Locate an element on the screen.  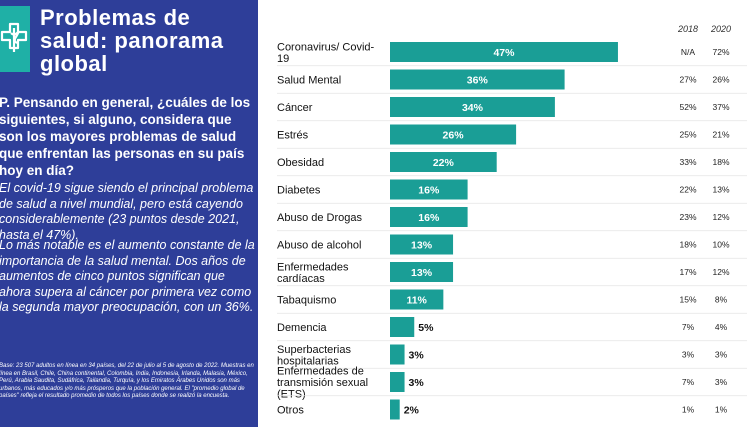
comparison-value: 15% is located at coordinates (687, 300).